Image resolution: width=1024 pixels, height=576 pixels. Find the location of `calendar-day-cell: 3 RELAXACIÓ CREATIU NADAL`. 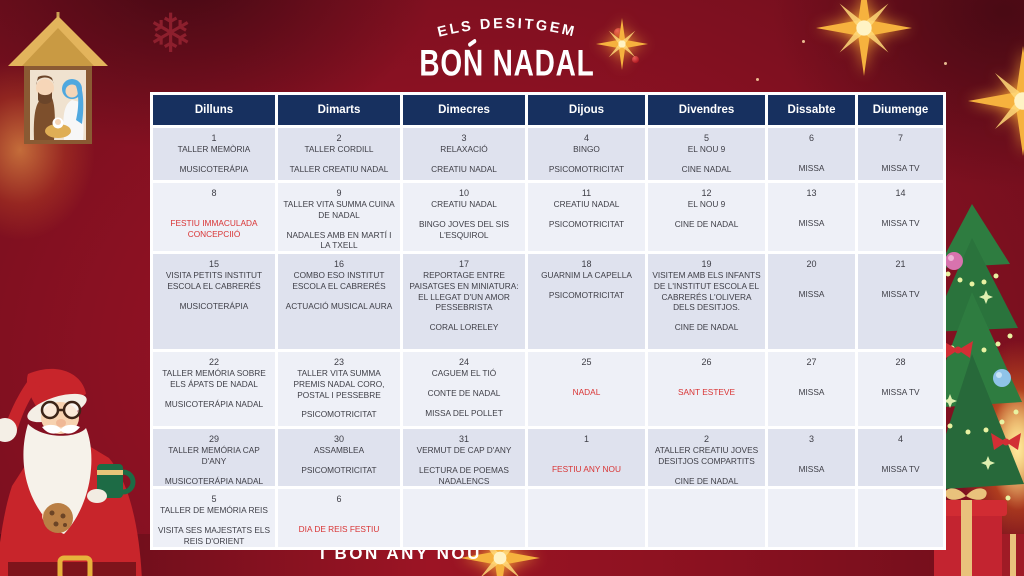

calendar-day-cell: 3 RELAXACIÓ CREATIU NADAL is located at coordinates (464, 154).